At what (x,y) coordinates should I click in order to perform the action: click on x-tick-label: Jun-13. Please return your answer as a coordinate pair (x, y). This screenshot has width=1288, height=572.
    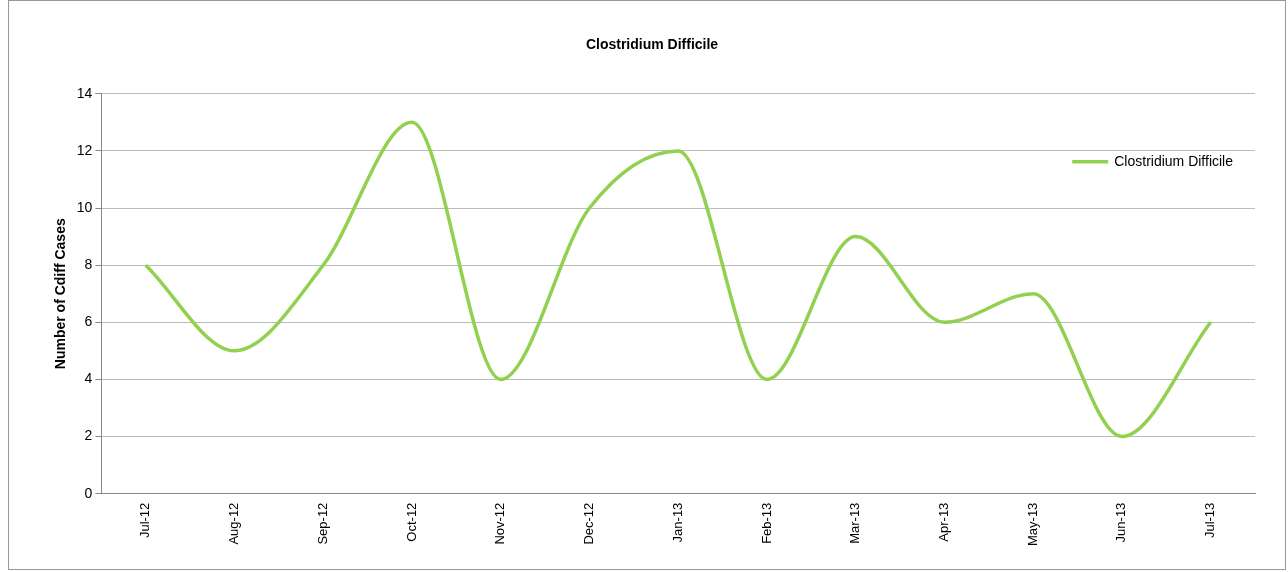
    Looking at the image, I should click on (1121, 522).